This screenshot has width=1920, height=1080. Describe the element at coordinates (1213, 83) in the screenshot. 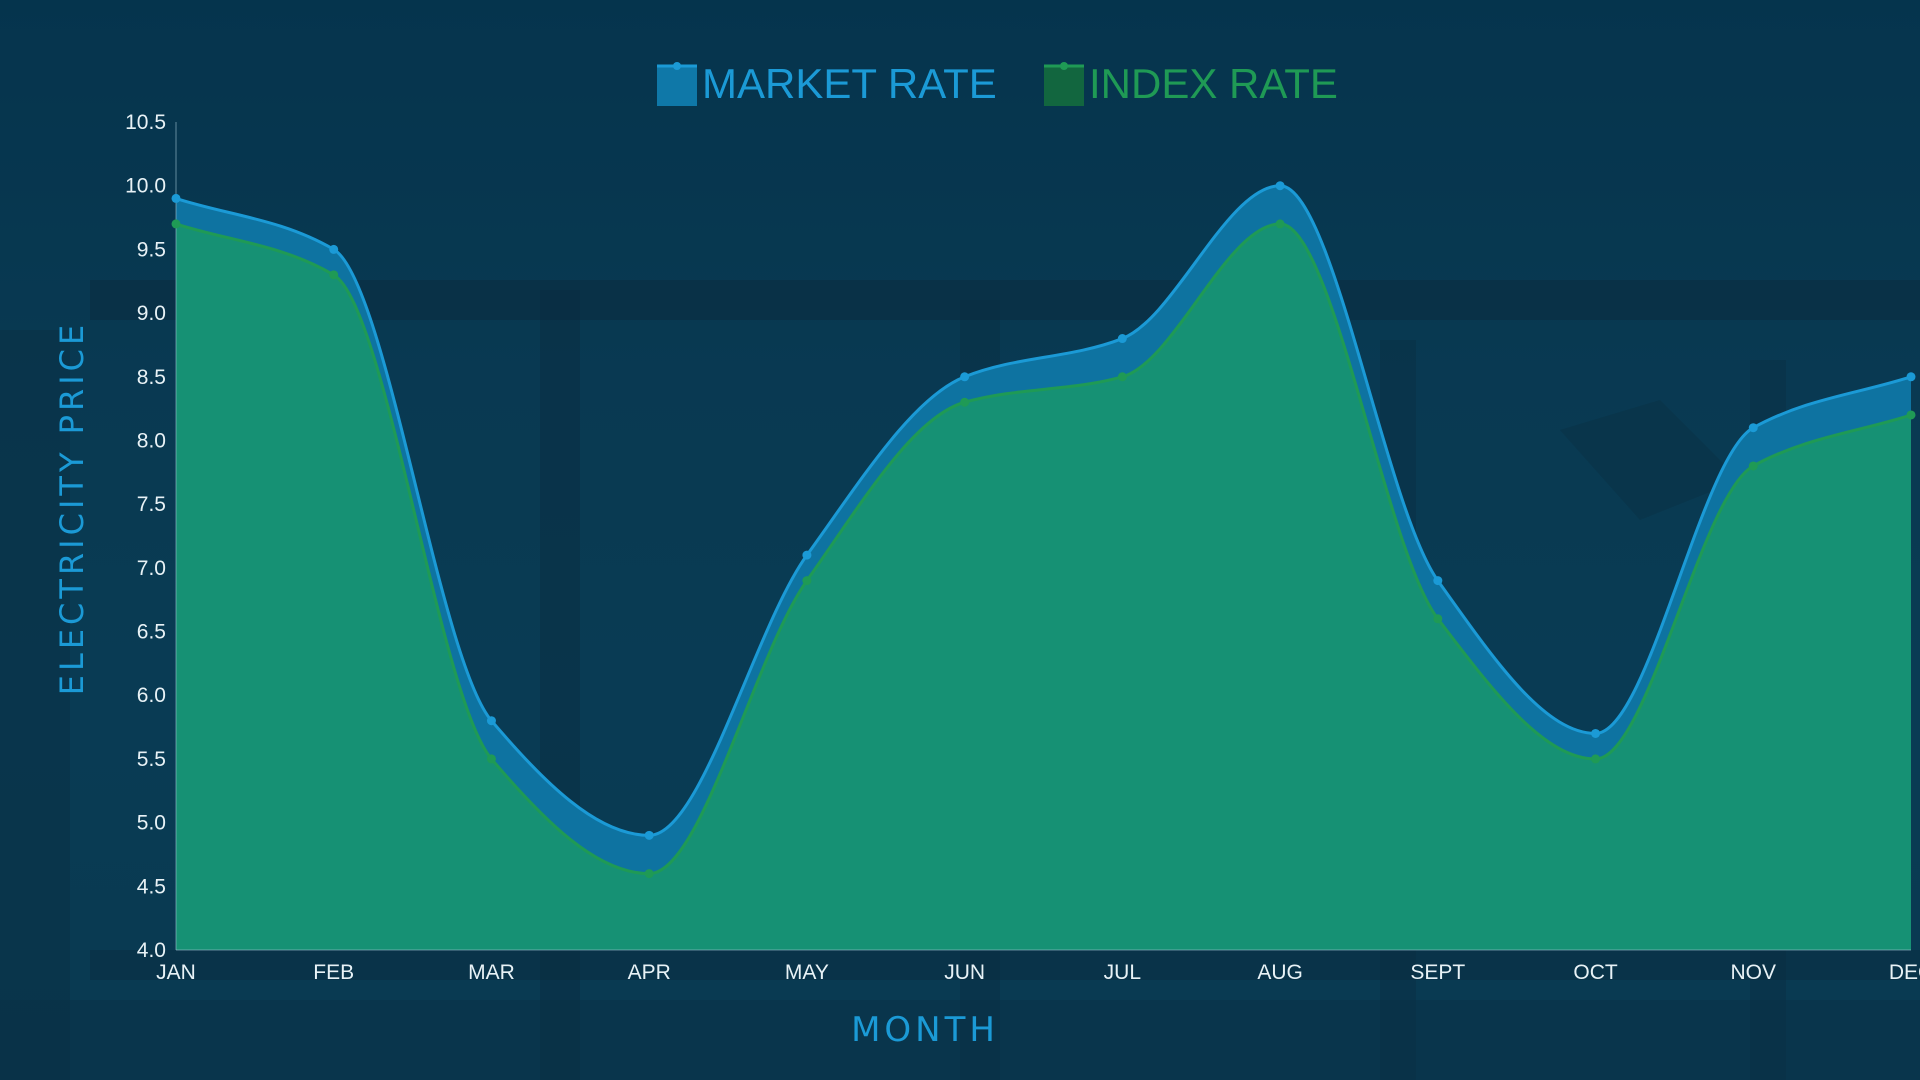

I see `legend-label-index-rate: INDEX RATE` at that location.